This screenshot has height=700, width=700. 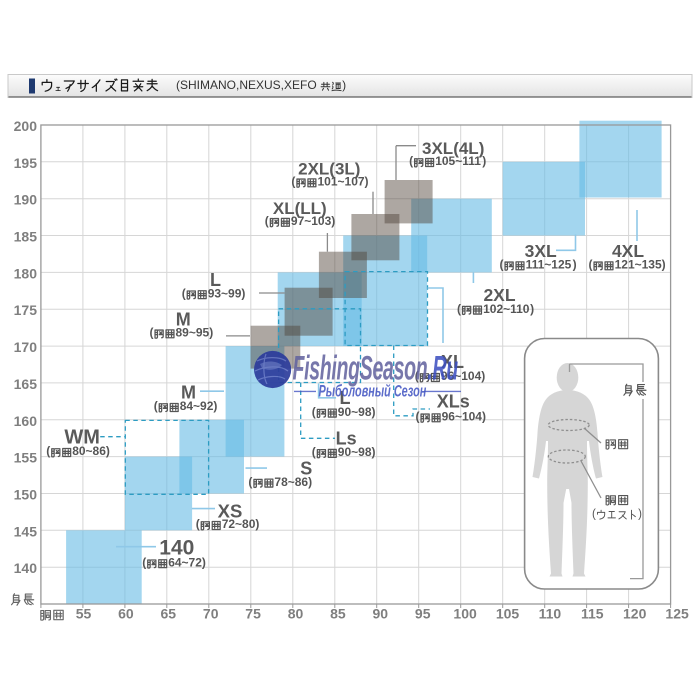 I want to click on svg-text: 160, so click(x=26, y=421).